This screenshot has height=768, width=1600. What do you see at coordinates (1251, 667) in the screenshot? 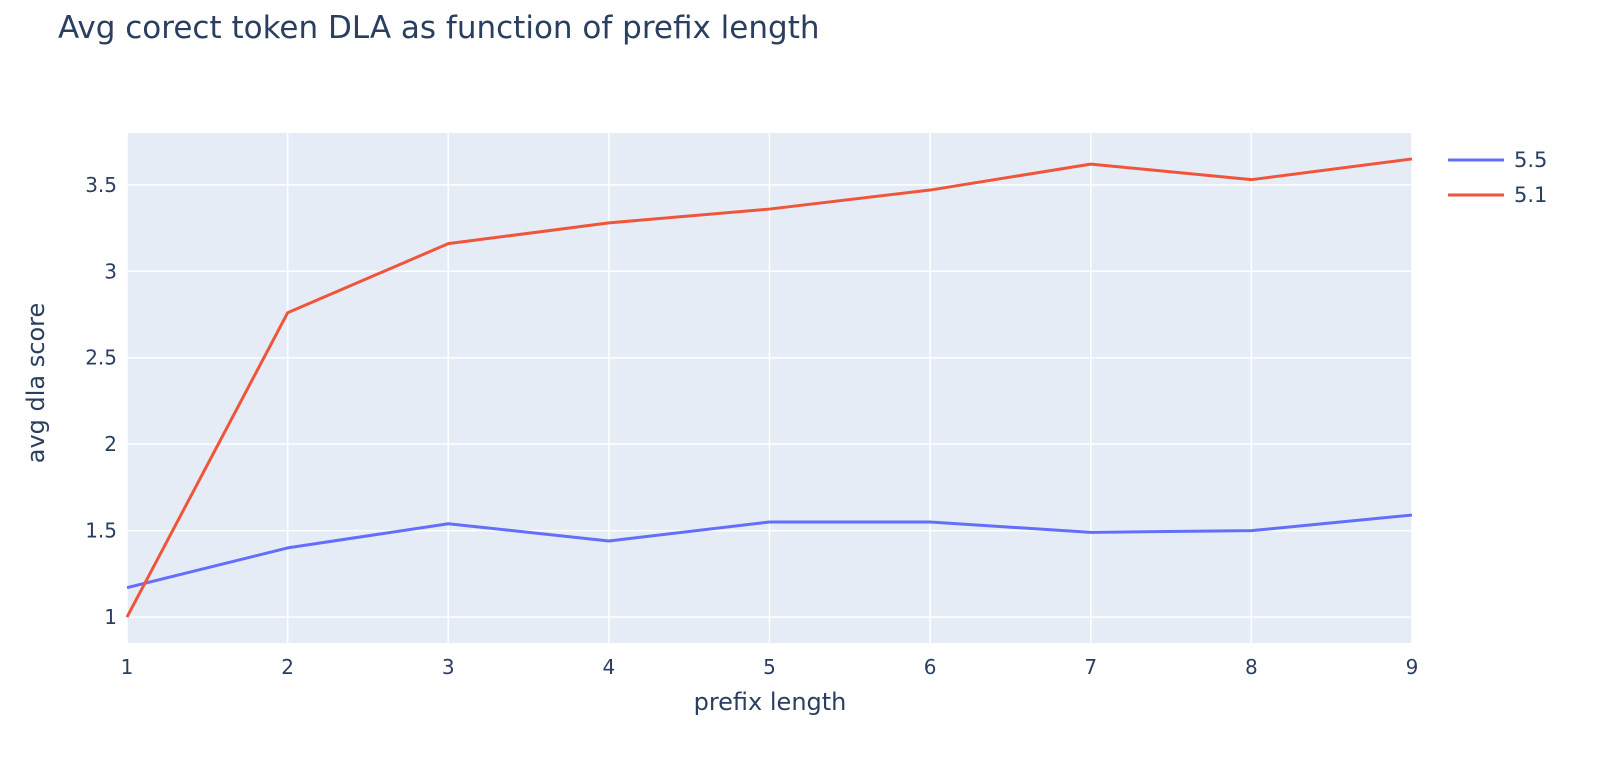
I see `x-tick-label: 8` at bounding box center [1251, 667].